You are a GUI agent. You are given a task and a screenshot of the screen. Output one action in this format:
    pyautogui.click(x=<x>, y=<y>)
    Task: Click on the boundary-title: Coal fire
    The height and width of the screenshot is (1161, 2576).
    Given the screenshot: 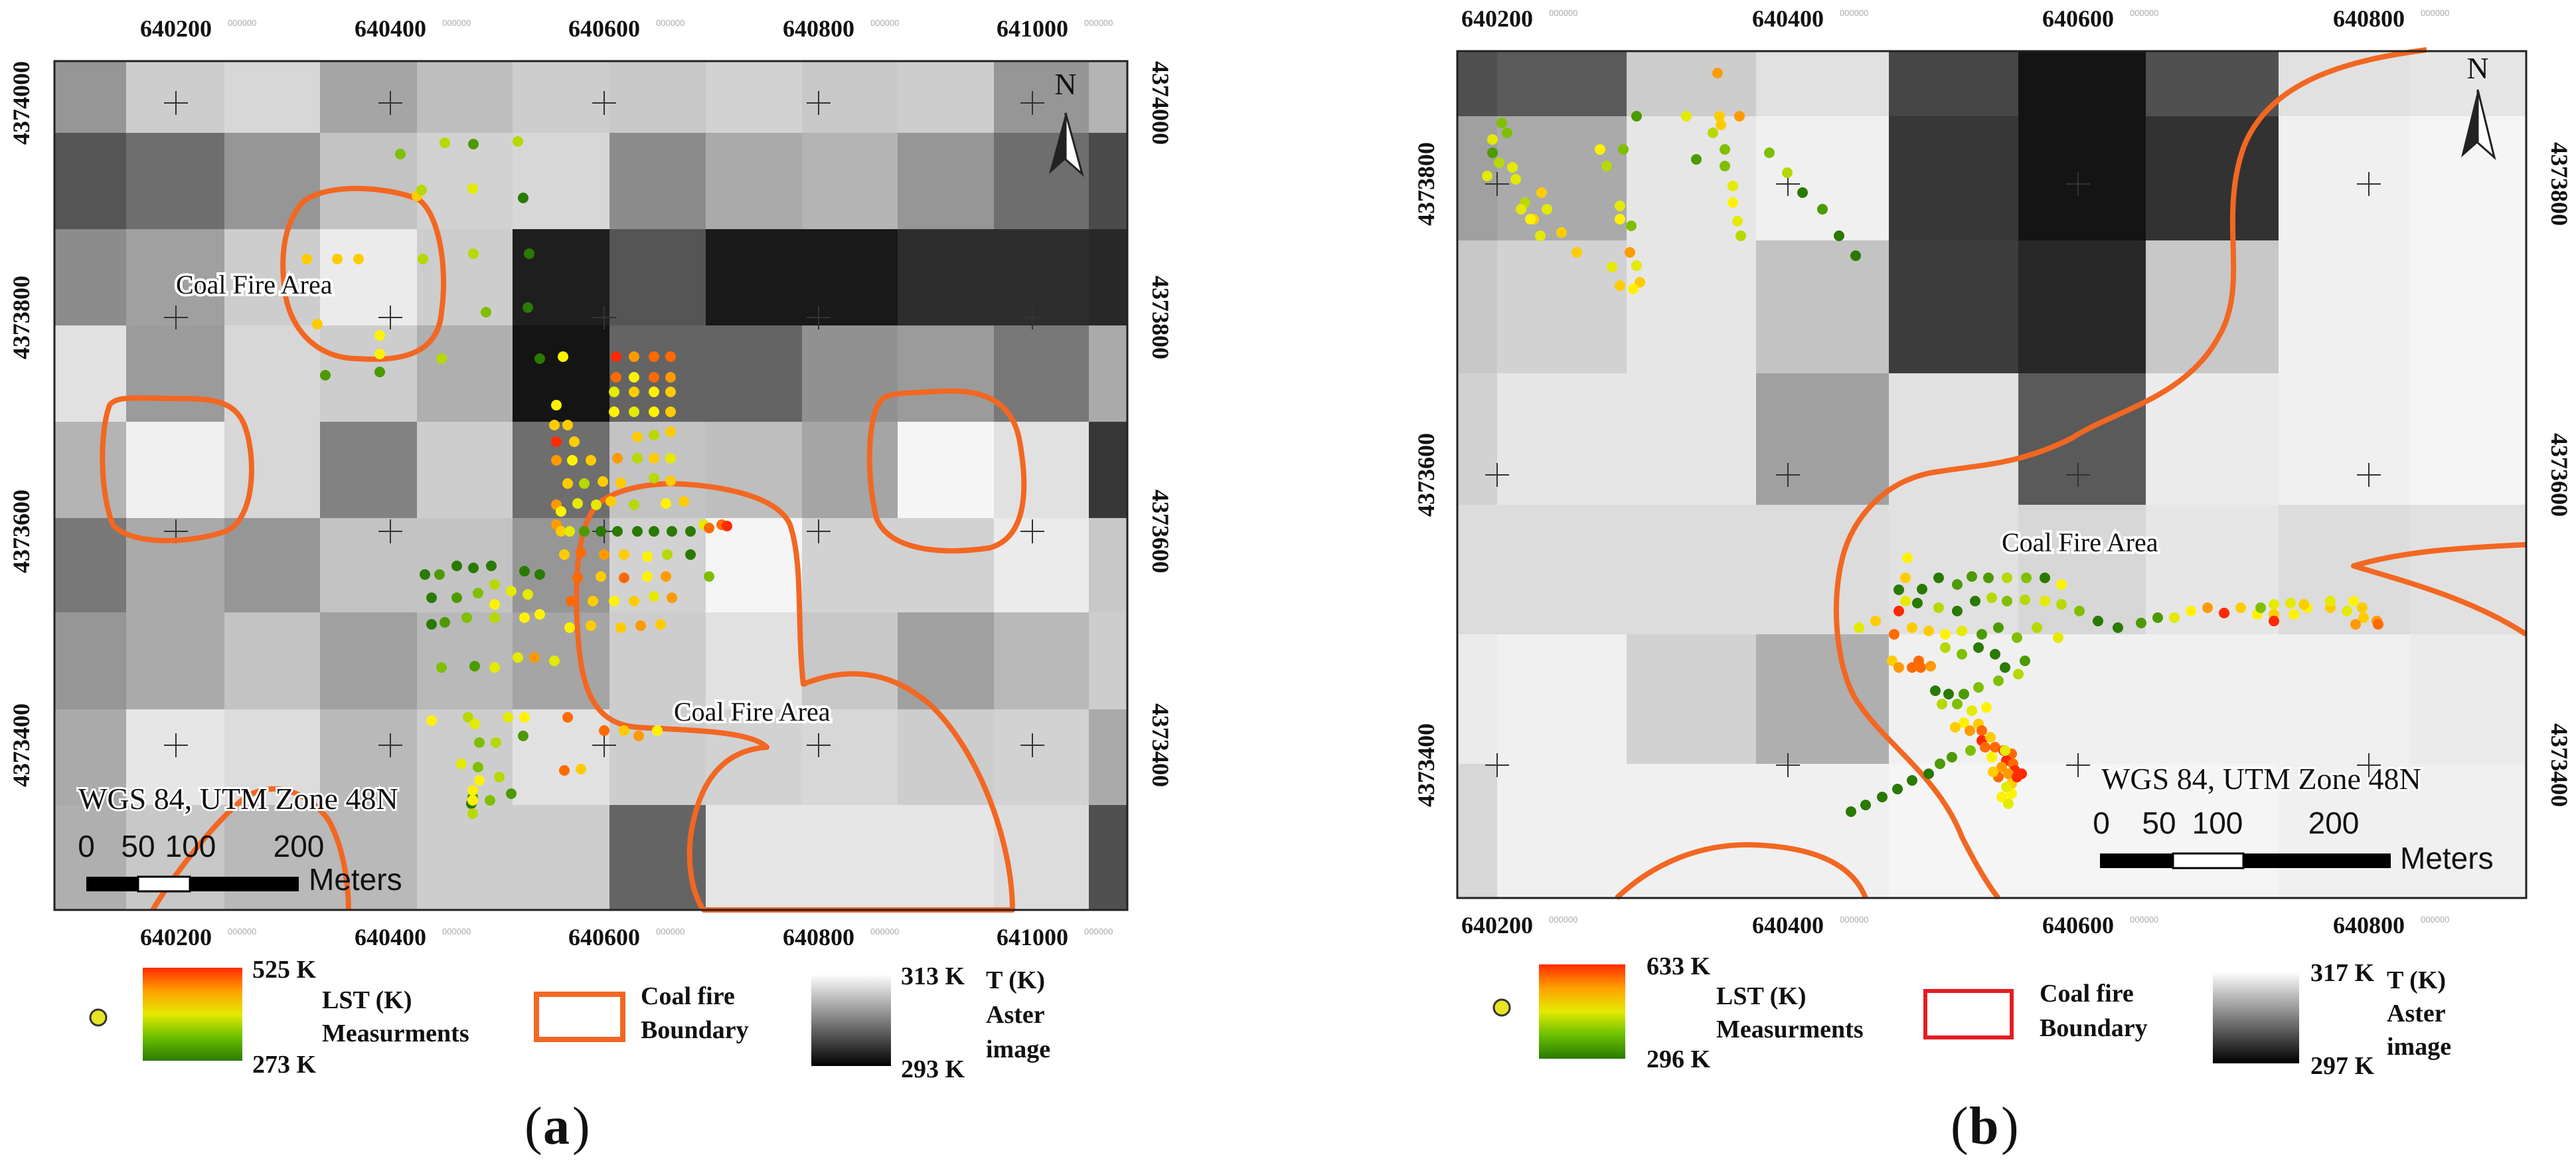 What is the action you would take?
    pyautogui.click(x=688, y=996)
    